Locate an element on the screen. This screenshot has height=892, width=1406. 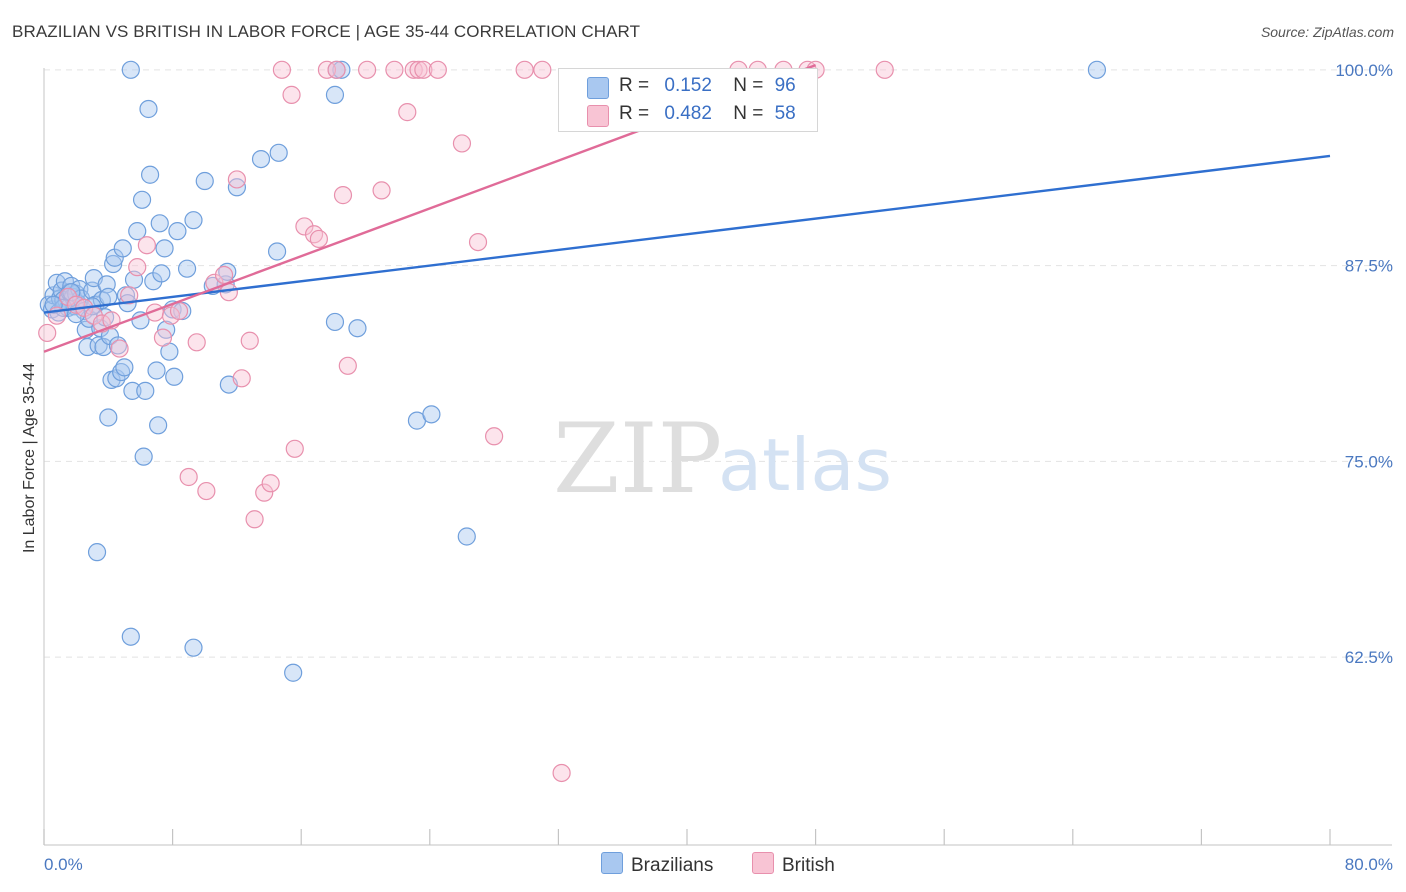
legend-swatch-brazilians is located at coordinates (598, 88).